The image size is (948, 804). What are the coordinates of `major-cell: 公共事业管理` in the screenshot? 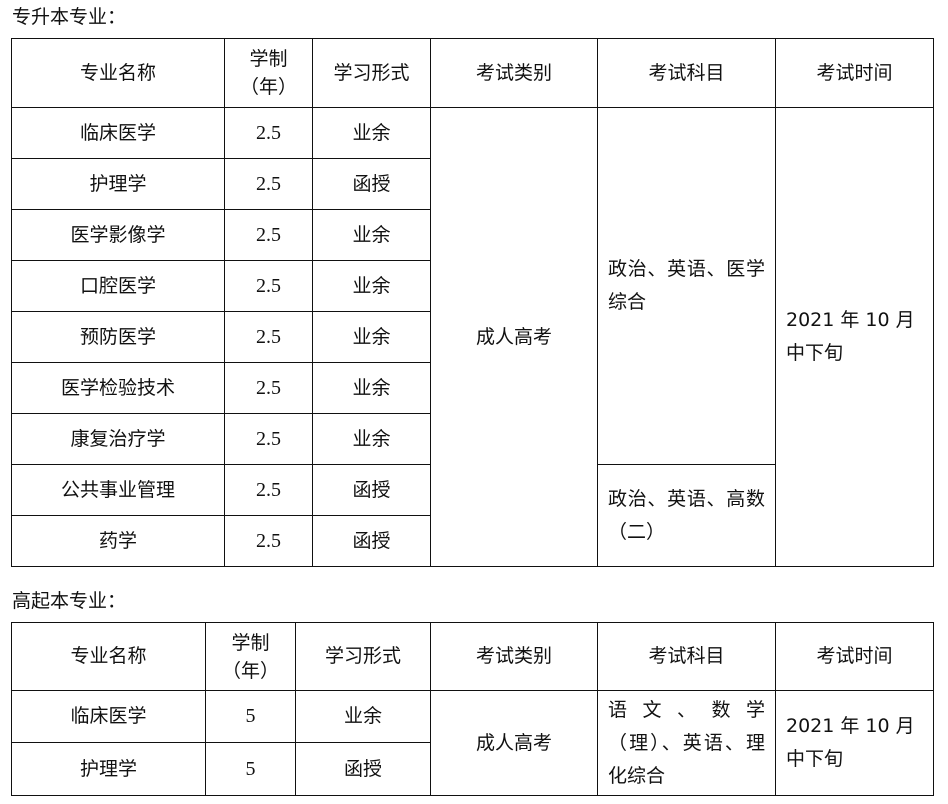 It's located at (118, 490).